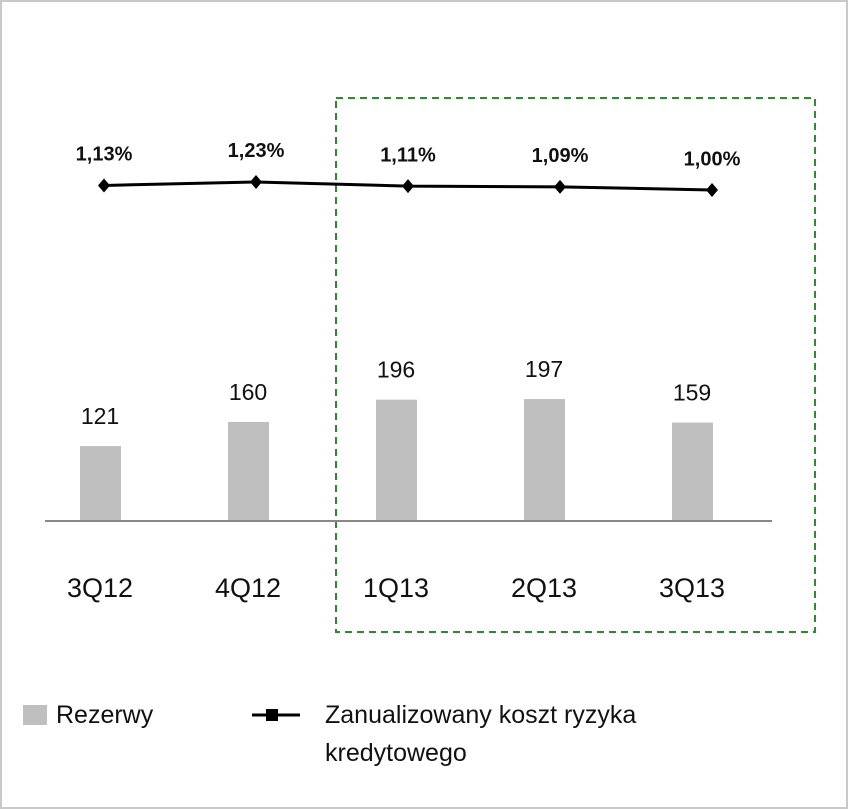 The height and width of the screenshot is (809, 848). I want to click on x-tick-label: 4Q12, so click(248, 588).